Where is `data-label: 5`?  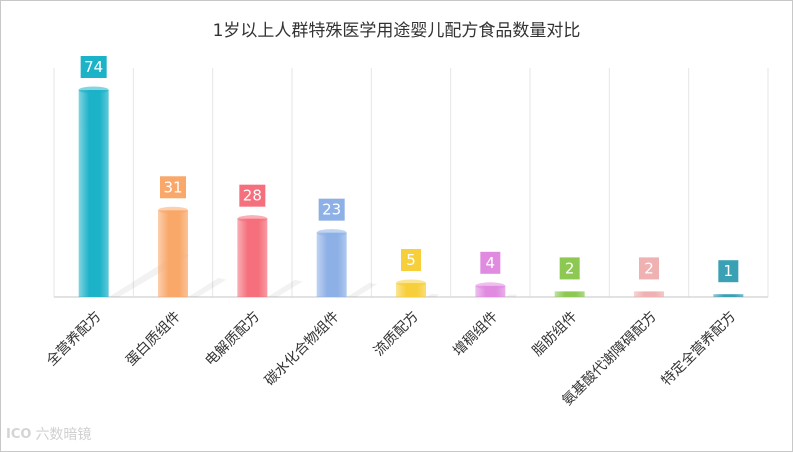
data-label: 5 is located at coordinates (411, 260).